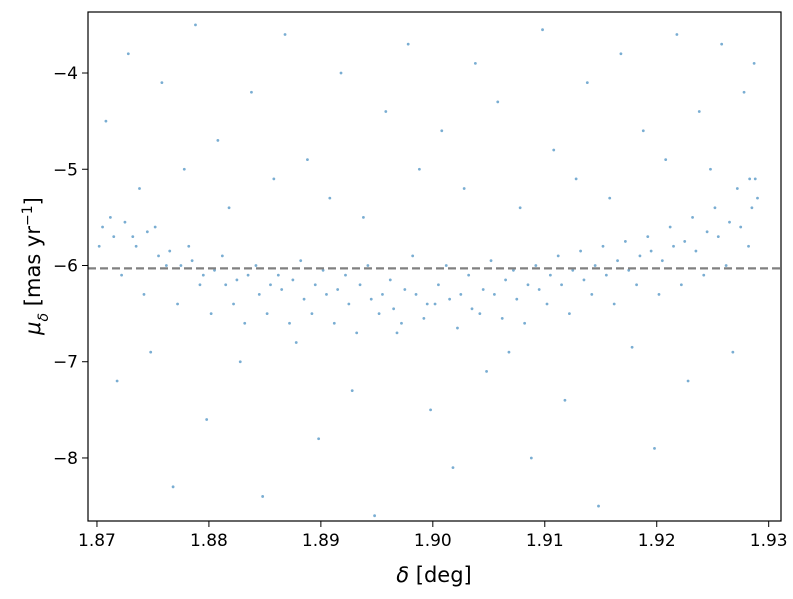 Image resolution: width=793 pixels, height=599 pixels. I want to click on x-tick-label: 1.89, so click(321, 541).